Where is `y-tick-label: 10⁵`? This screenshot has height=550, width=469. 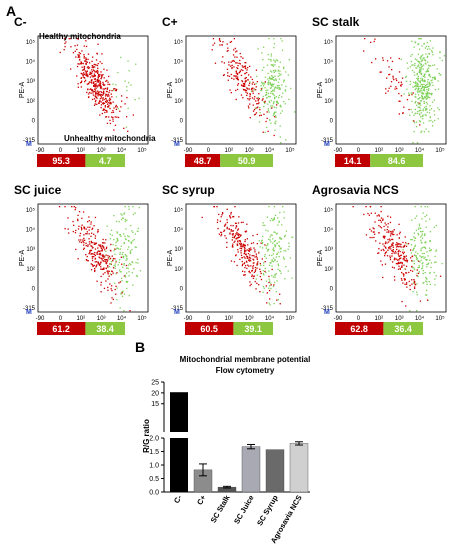 y-tick-label: 10⁵ is located at coordinates (179, 210).